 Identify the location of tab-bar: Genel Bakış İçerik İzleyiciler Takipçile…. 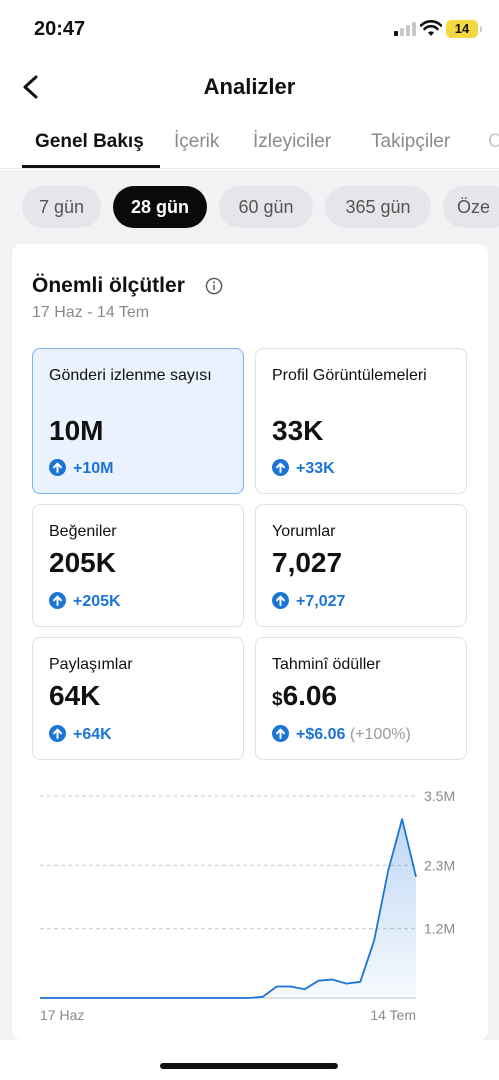
(249, 147).